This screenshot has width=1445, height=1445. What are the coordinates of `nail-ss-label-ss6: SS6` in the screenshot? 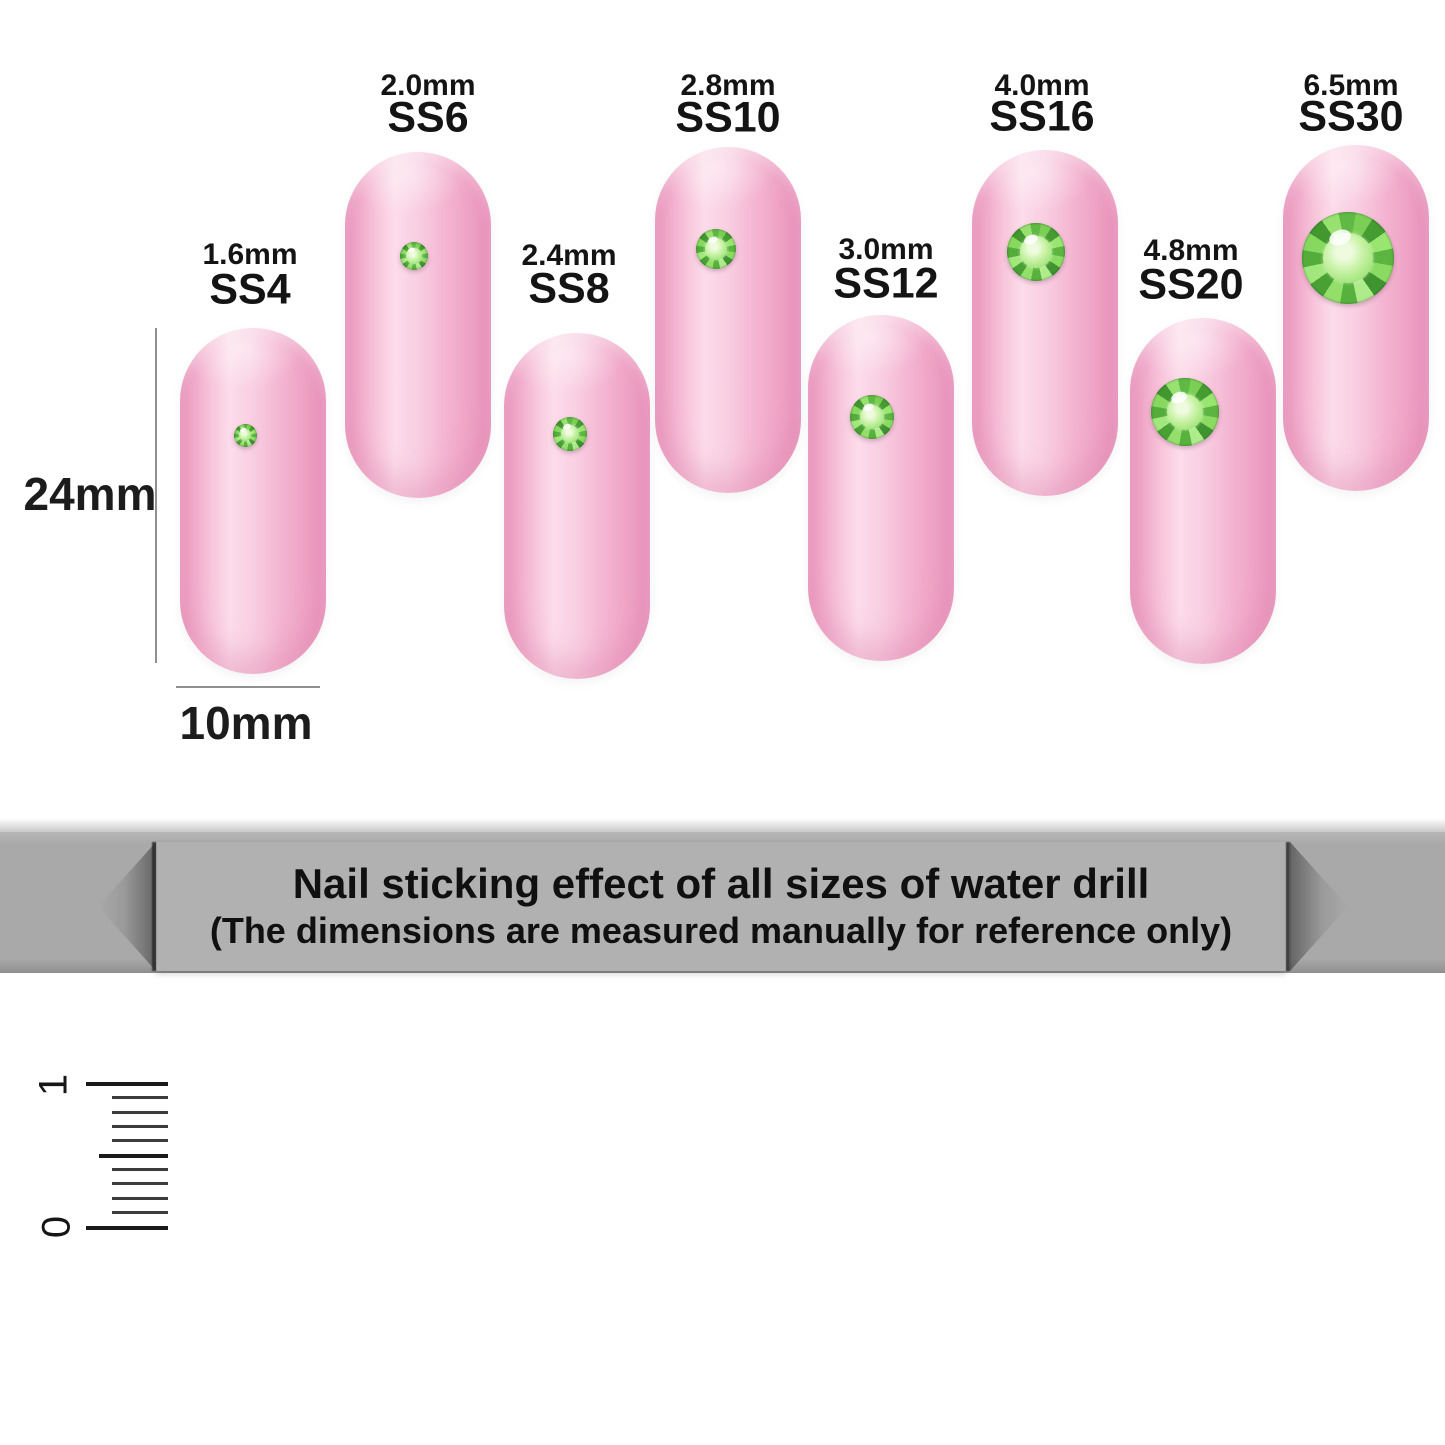 It's located at (428, 117).